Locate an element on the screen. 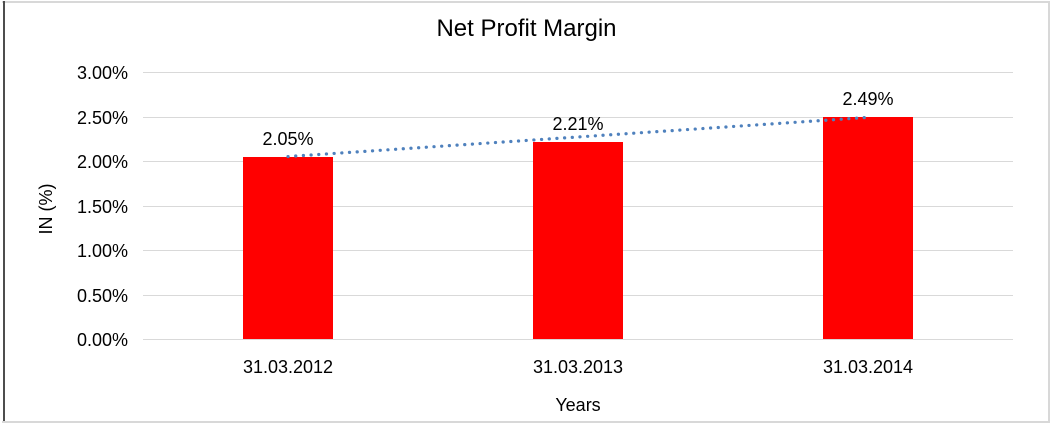  x-tick-label: 31.03.2014 is located at coordinates (868, 367).